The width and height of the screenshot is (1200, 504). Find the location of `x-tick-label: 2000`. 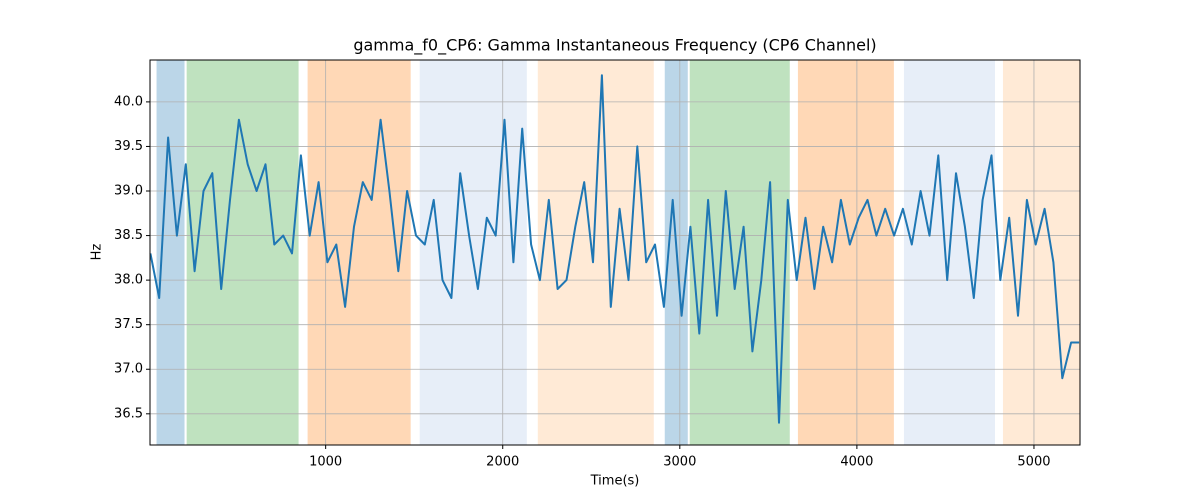

x-tick-label: 2000 is located at coordinates (502, 462).